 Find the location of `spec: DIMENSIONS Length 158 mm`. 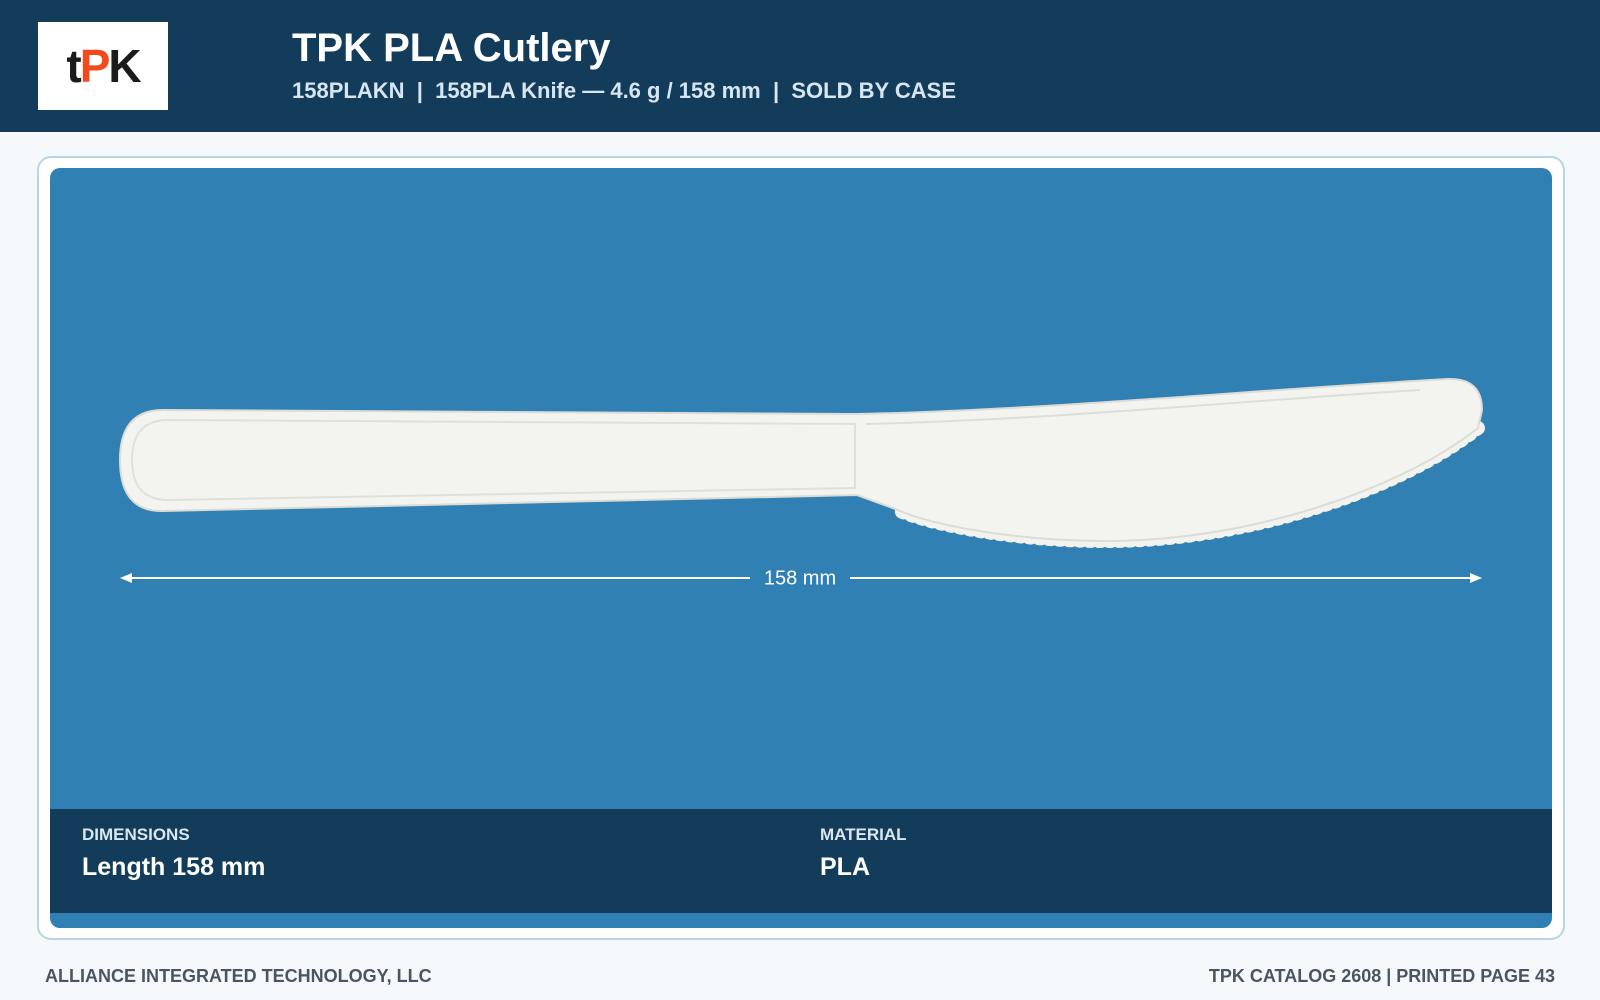

spec: DIMENSIONS Length 158 mm is located at coordinates (173, 853).